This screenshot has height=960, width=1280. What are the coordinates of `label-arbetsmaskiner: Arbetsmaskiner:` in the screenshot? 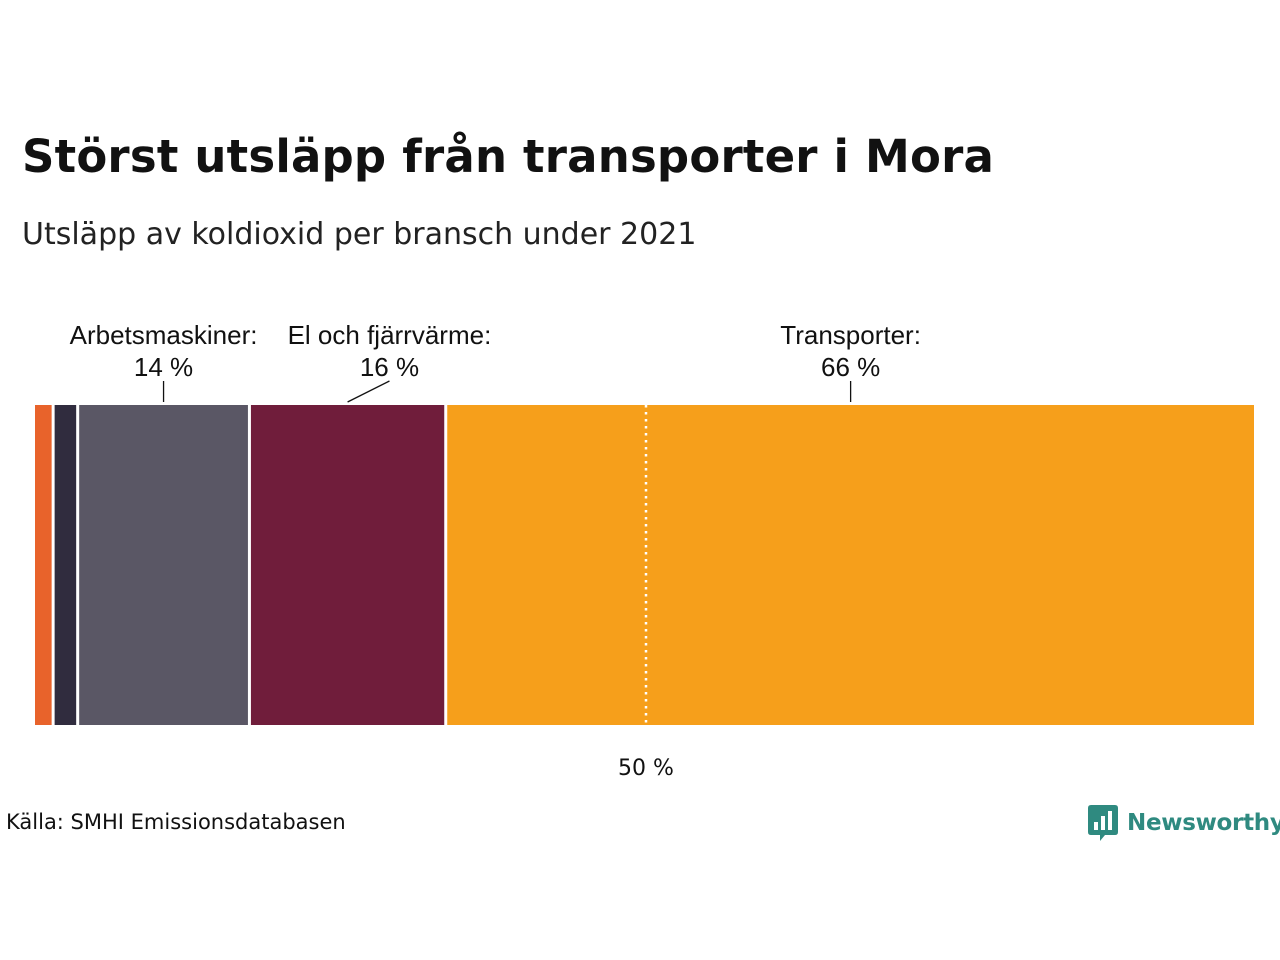 It's located at (164, 335).